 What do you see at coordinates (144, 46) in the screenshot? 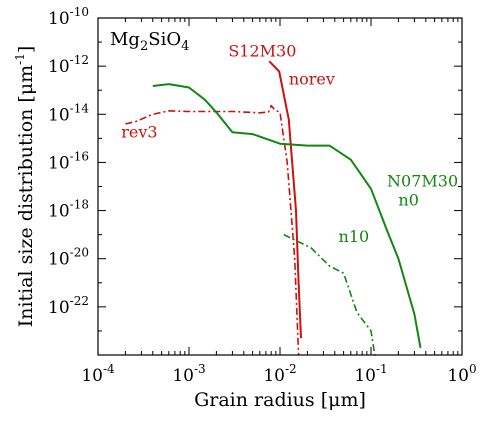
I see `chart-title-part: 2` at bounding box center [144, 46].